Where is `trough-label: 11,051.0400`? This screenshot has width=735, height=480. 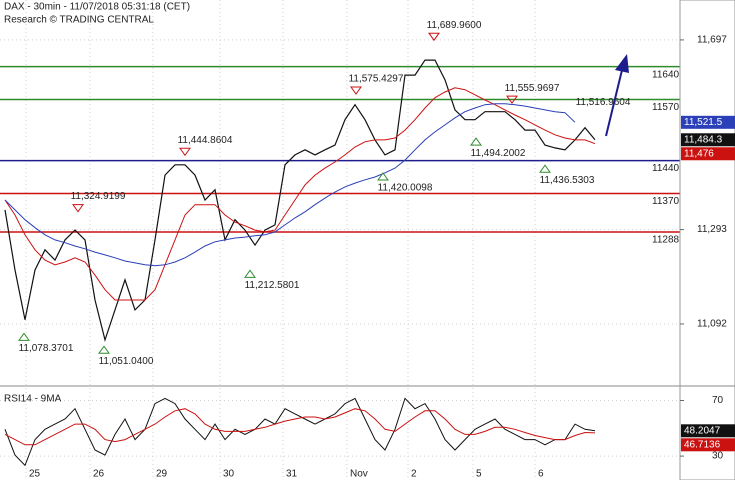 trough-label: 11,051.0400 is located at coordinates (126, 361).